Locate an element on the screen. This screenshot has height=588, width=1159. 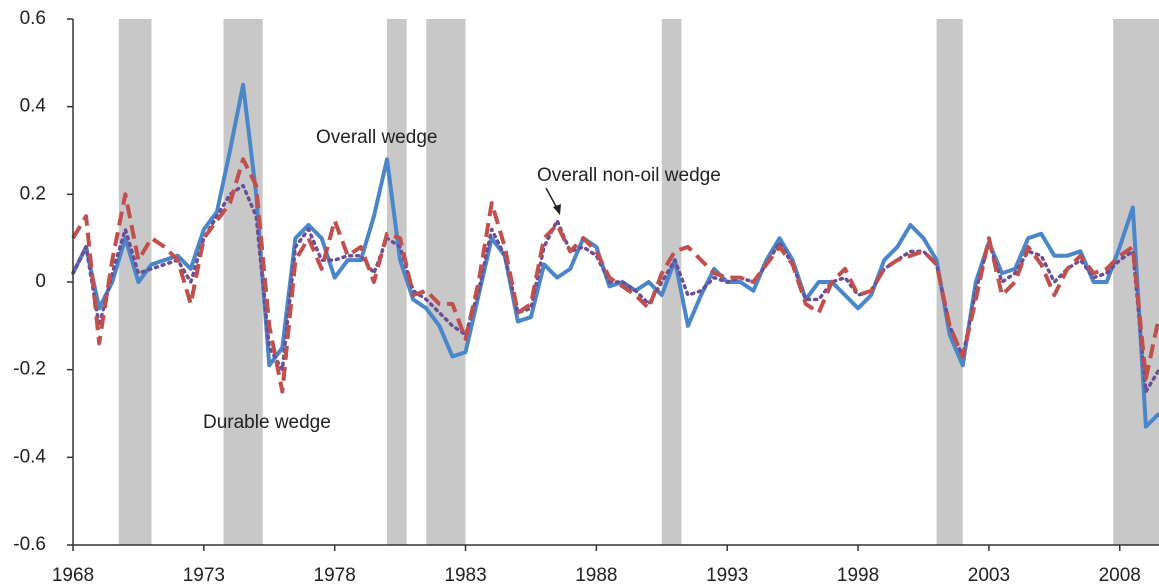
x-tick-label: 1993 is located at coordinates (727, 575).